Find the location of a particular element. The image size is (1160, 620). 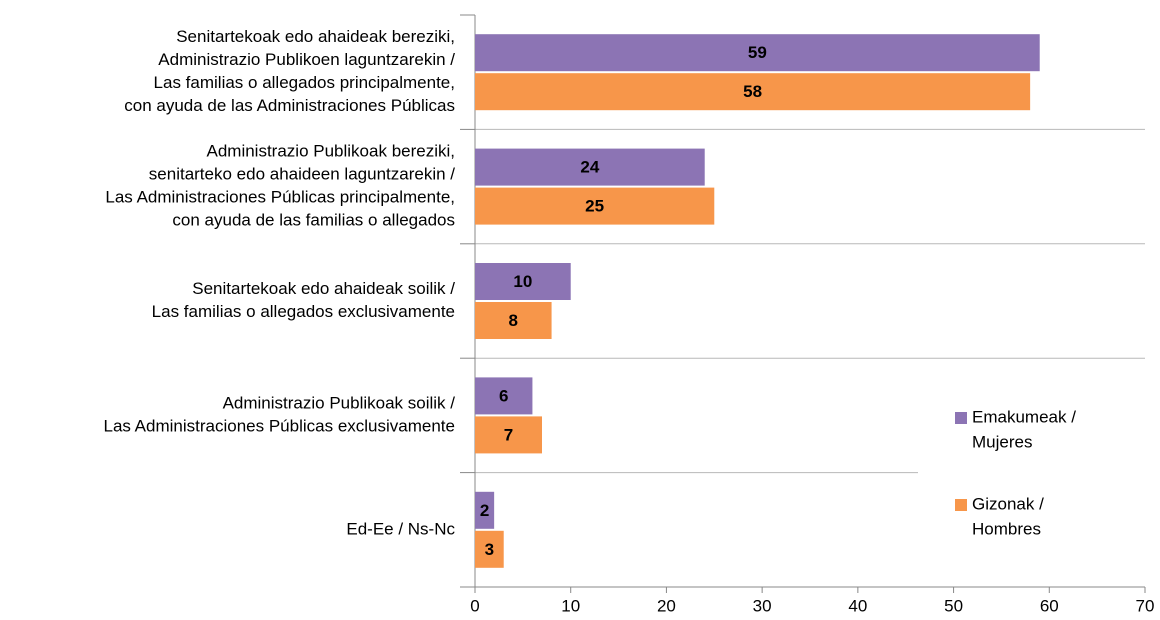

legend-label: Hombres is located at coordinates (1006, 528).